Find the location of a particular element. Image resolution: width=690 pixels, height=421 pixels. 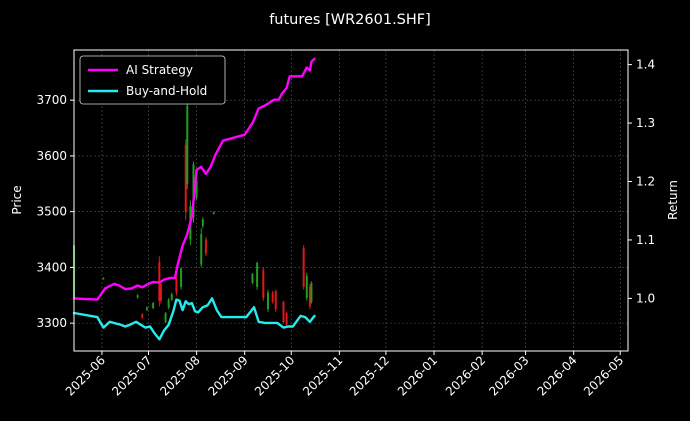

y2-tick-label: 1.2 is located at coordinates (645, 182).